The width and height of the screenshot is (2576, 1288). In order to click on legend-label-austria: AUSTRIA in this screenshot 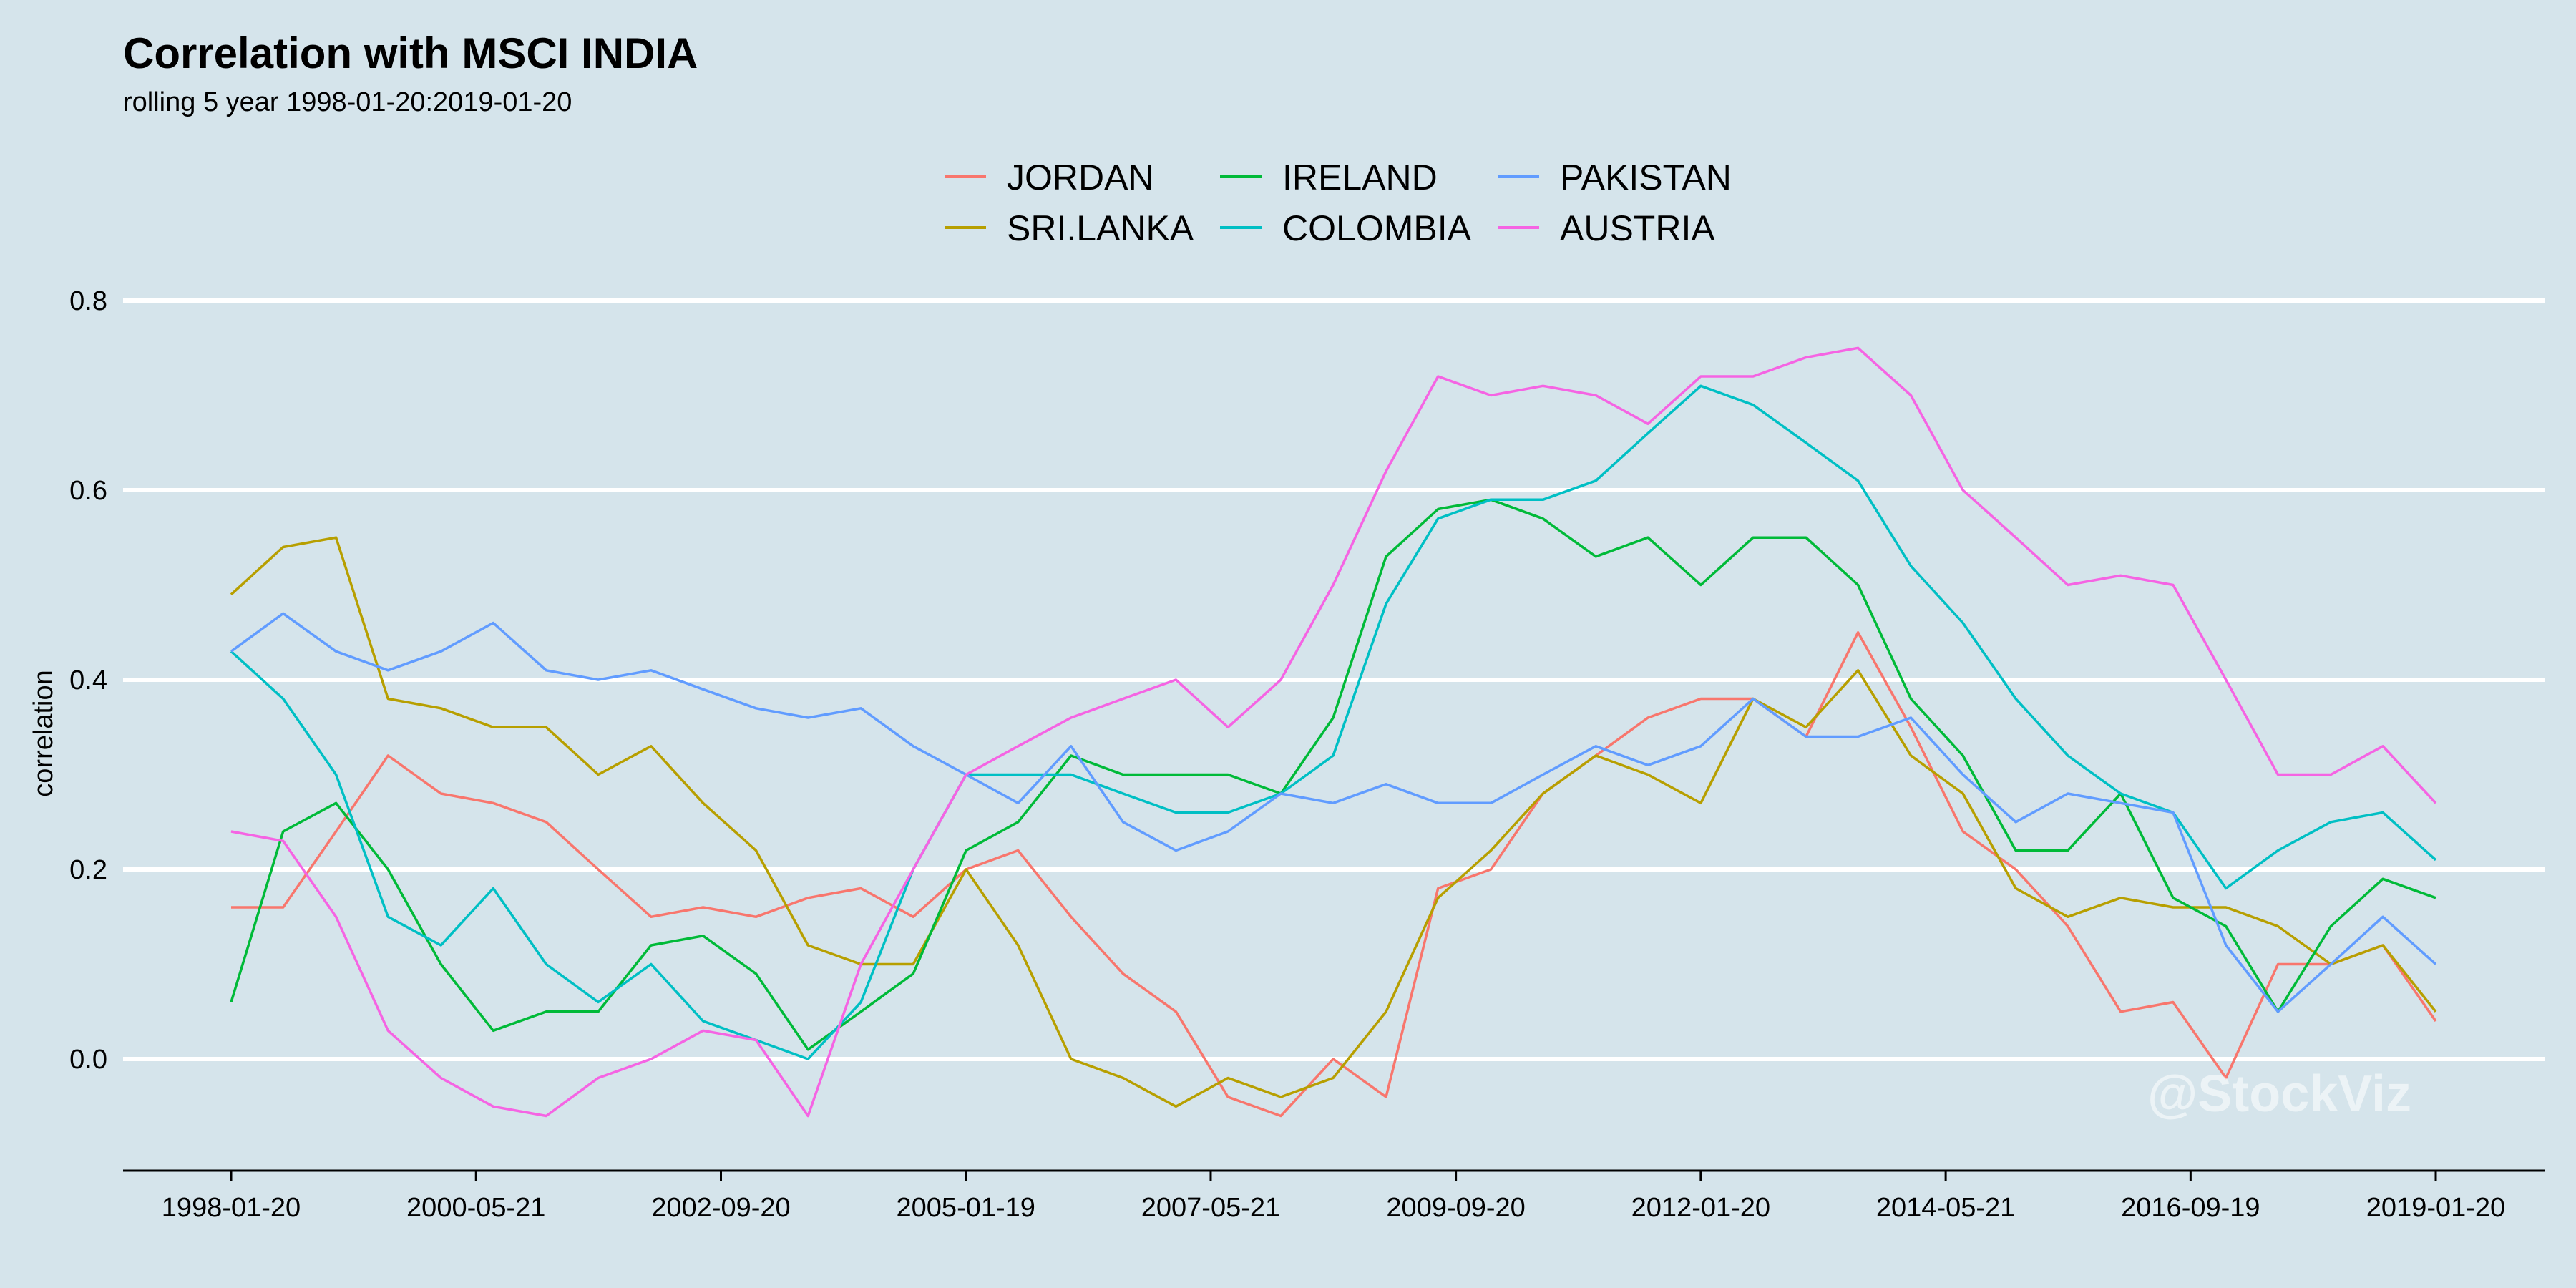, I will do `click(1637, 228)`.